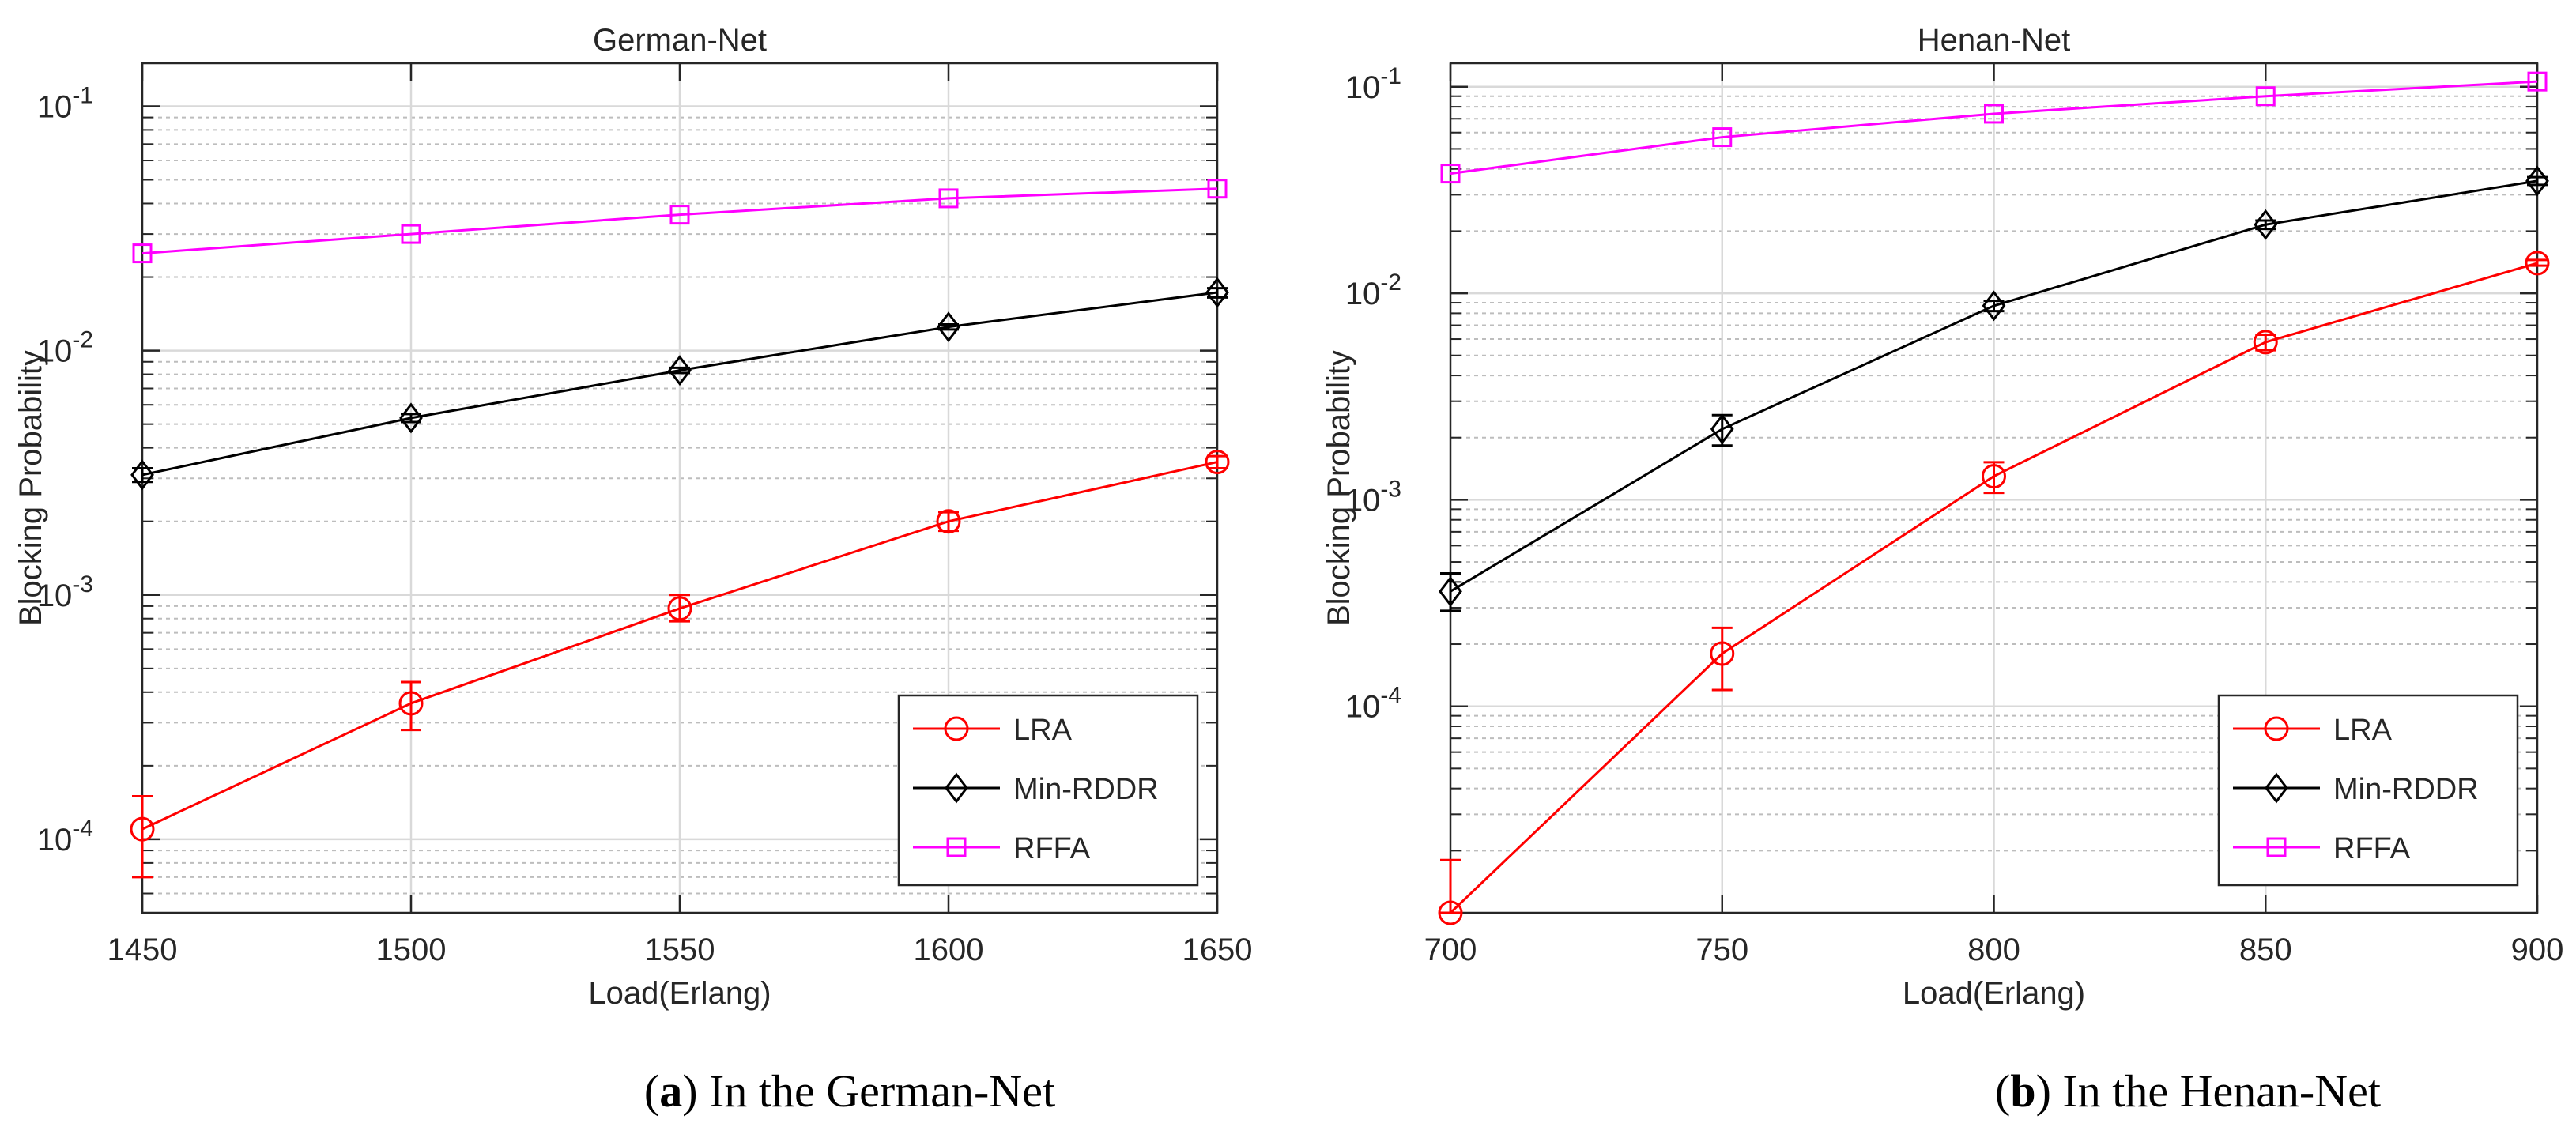 This screenshot has height=1127, width=2576. What do you see at coordinates (142, 950) in the screenshot?
I see `x-tick-label: 1450` at bounding box center [142, 950].